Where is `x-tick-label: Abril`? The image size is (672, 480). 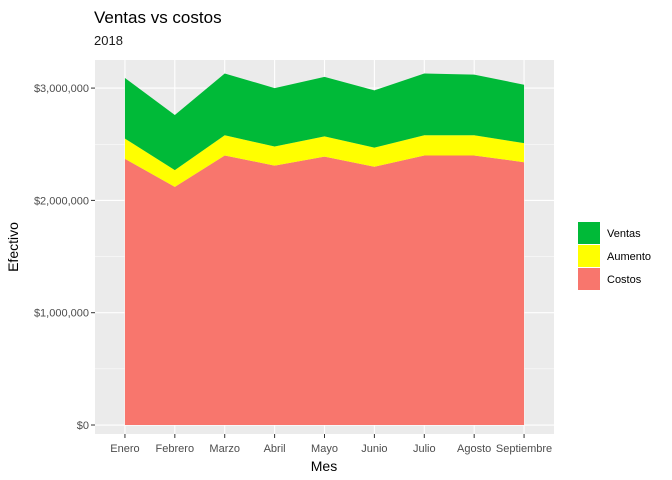 x-tick-label: Abril is located at coordinates (275, 449).